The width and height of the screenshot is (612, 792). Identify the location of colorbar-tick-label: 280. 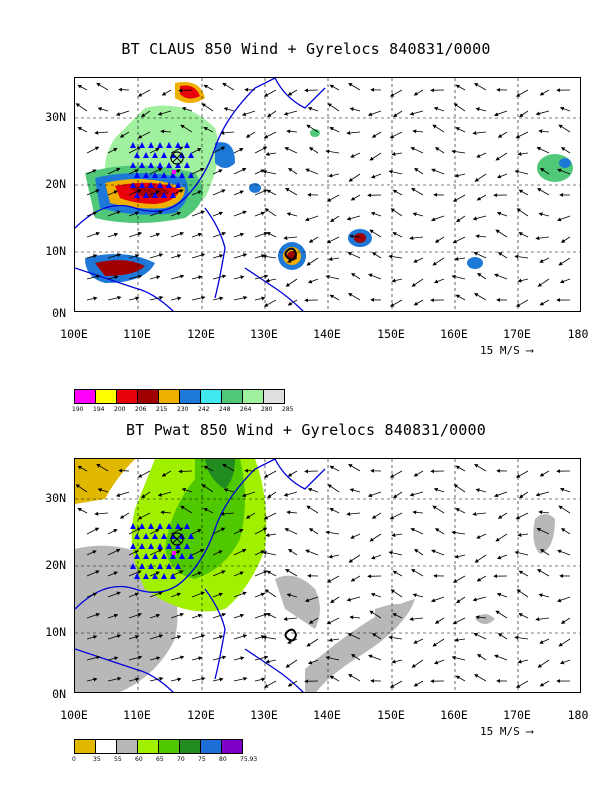
(267, 409).